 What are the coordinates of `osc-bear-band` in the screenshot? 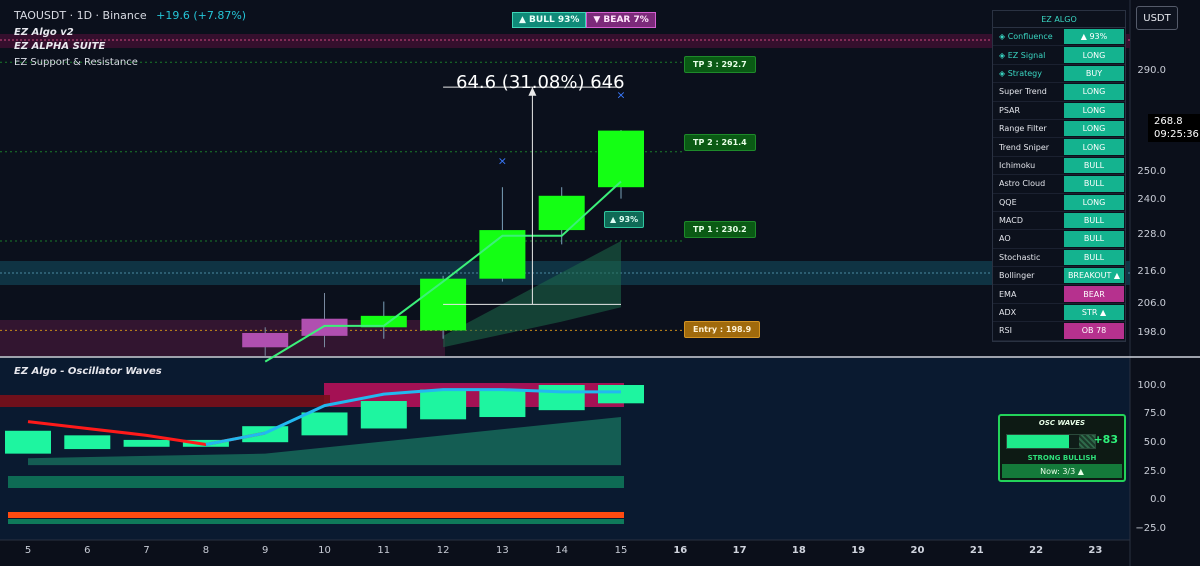 It's located at (165, 401).